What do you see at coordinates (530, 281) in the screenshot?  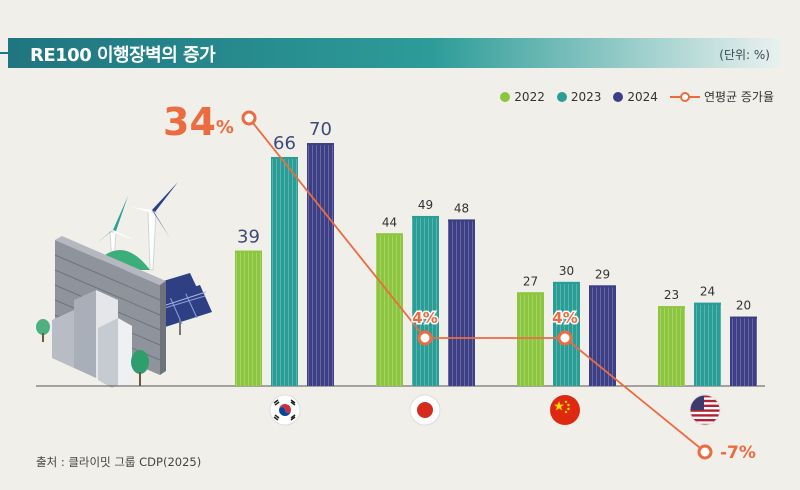 I see `value-label: 27` at bounding box center [530, 281].